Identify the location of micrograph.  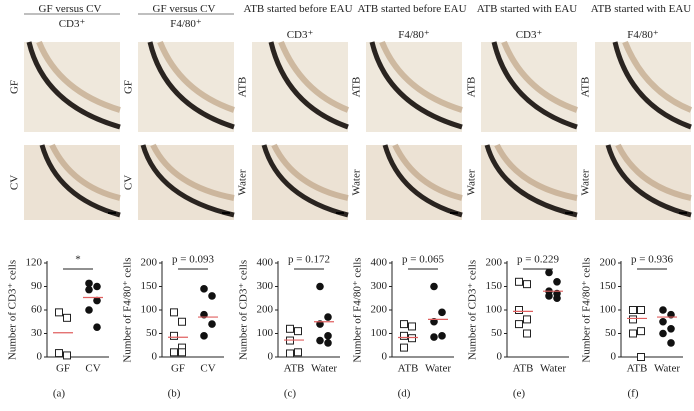
(643, 87).